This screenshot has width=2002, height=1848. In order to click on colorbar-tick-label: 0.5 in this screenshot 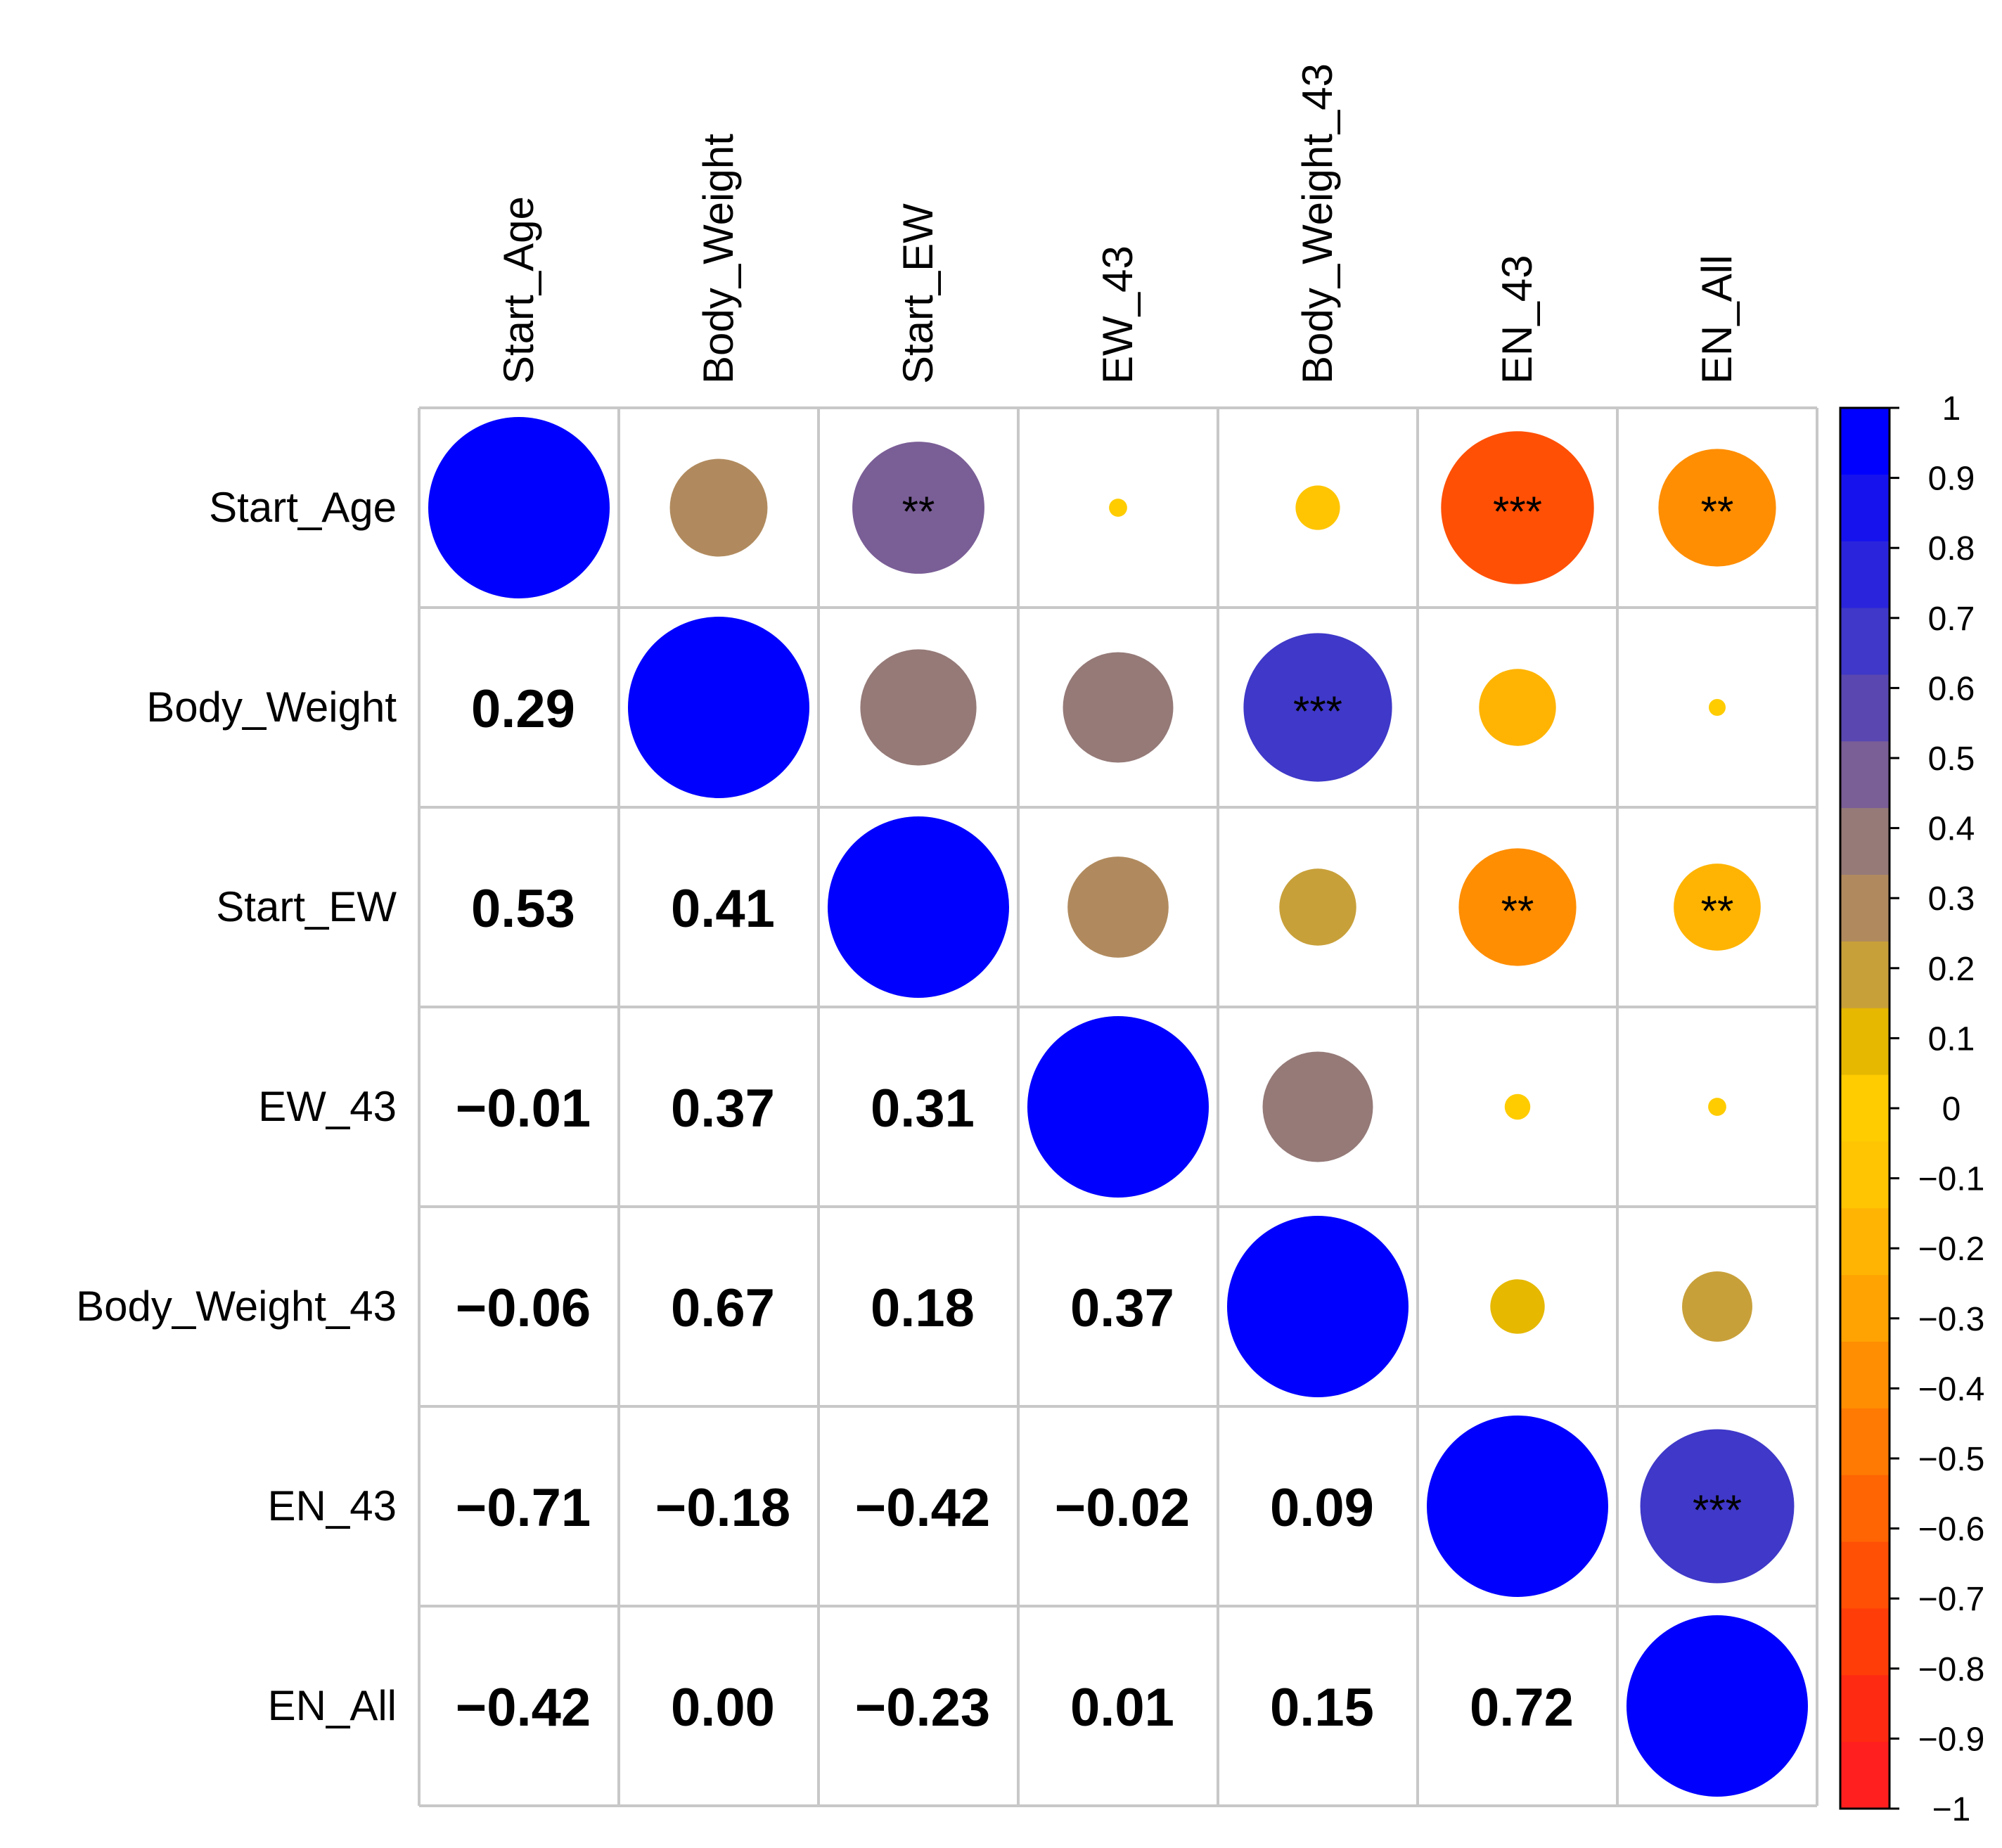, I will do `click(1951, 759)`.